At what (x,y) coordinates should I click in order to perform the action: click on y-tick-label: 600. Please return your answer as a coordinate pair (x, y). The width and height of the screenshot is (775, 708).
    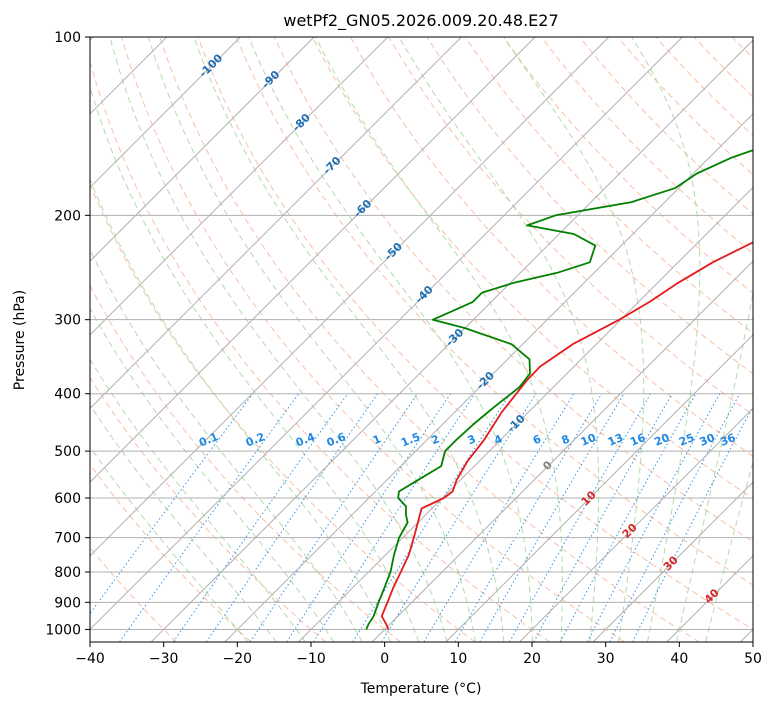
    Looking at the image, I should click on (67, 499).